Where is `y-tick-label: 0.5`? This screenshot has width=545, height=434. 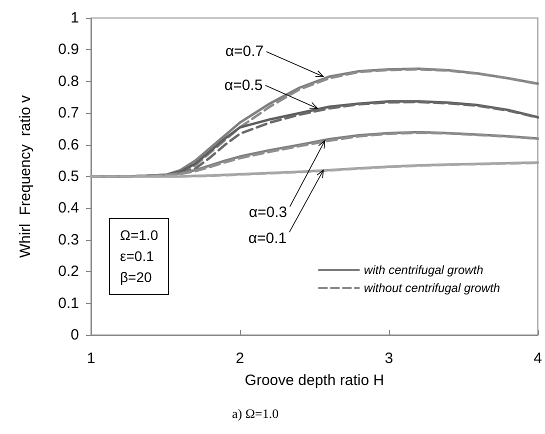
y-tick-label: 0.5 is located at coordinates (68, 176).